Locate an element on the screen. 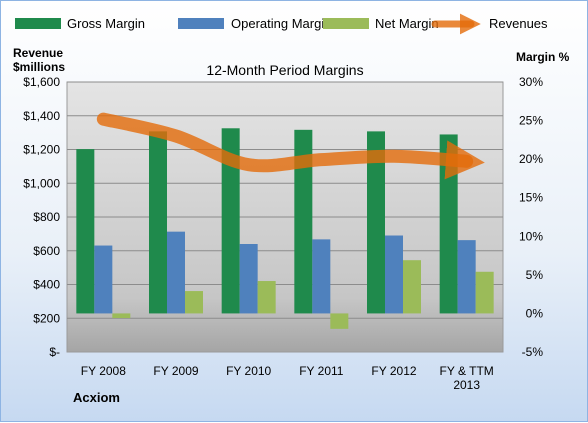 The image size is (588, 423). x-tick-label: FY 2009 is located at coordinates (175, 371).